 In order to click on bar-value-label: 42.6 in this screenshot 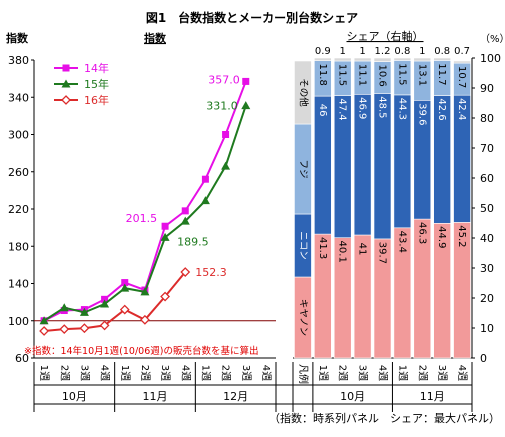, I will do `click(441, 109)`.